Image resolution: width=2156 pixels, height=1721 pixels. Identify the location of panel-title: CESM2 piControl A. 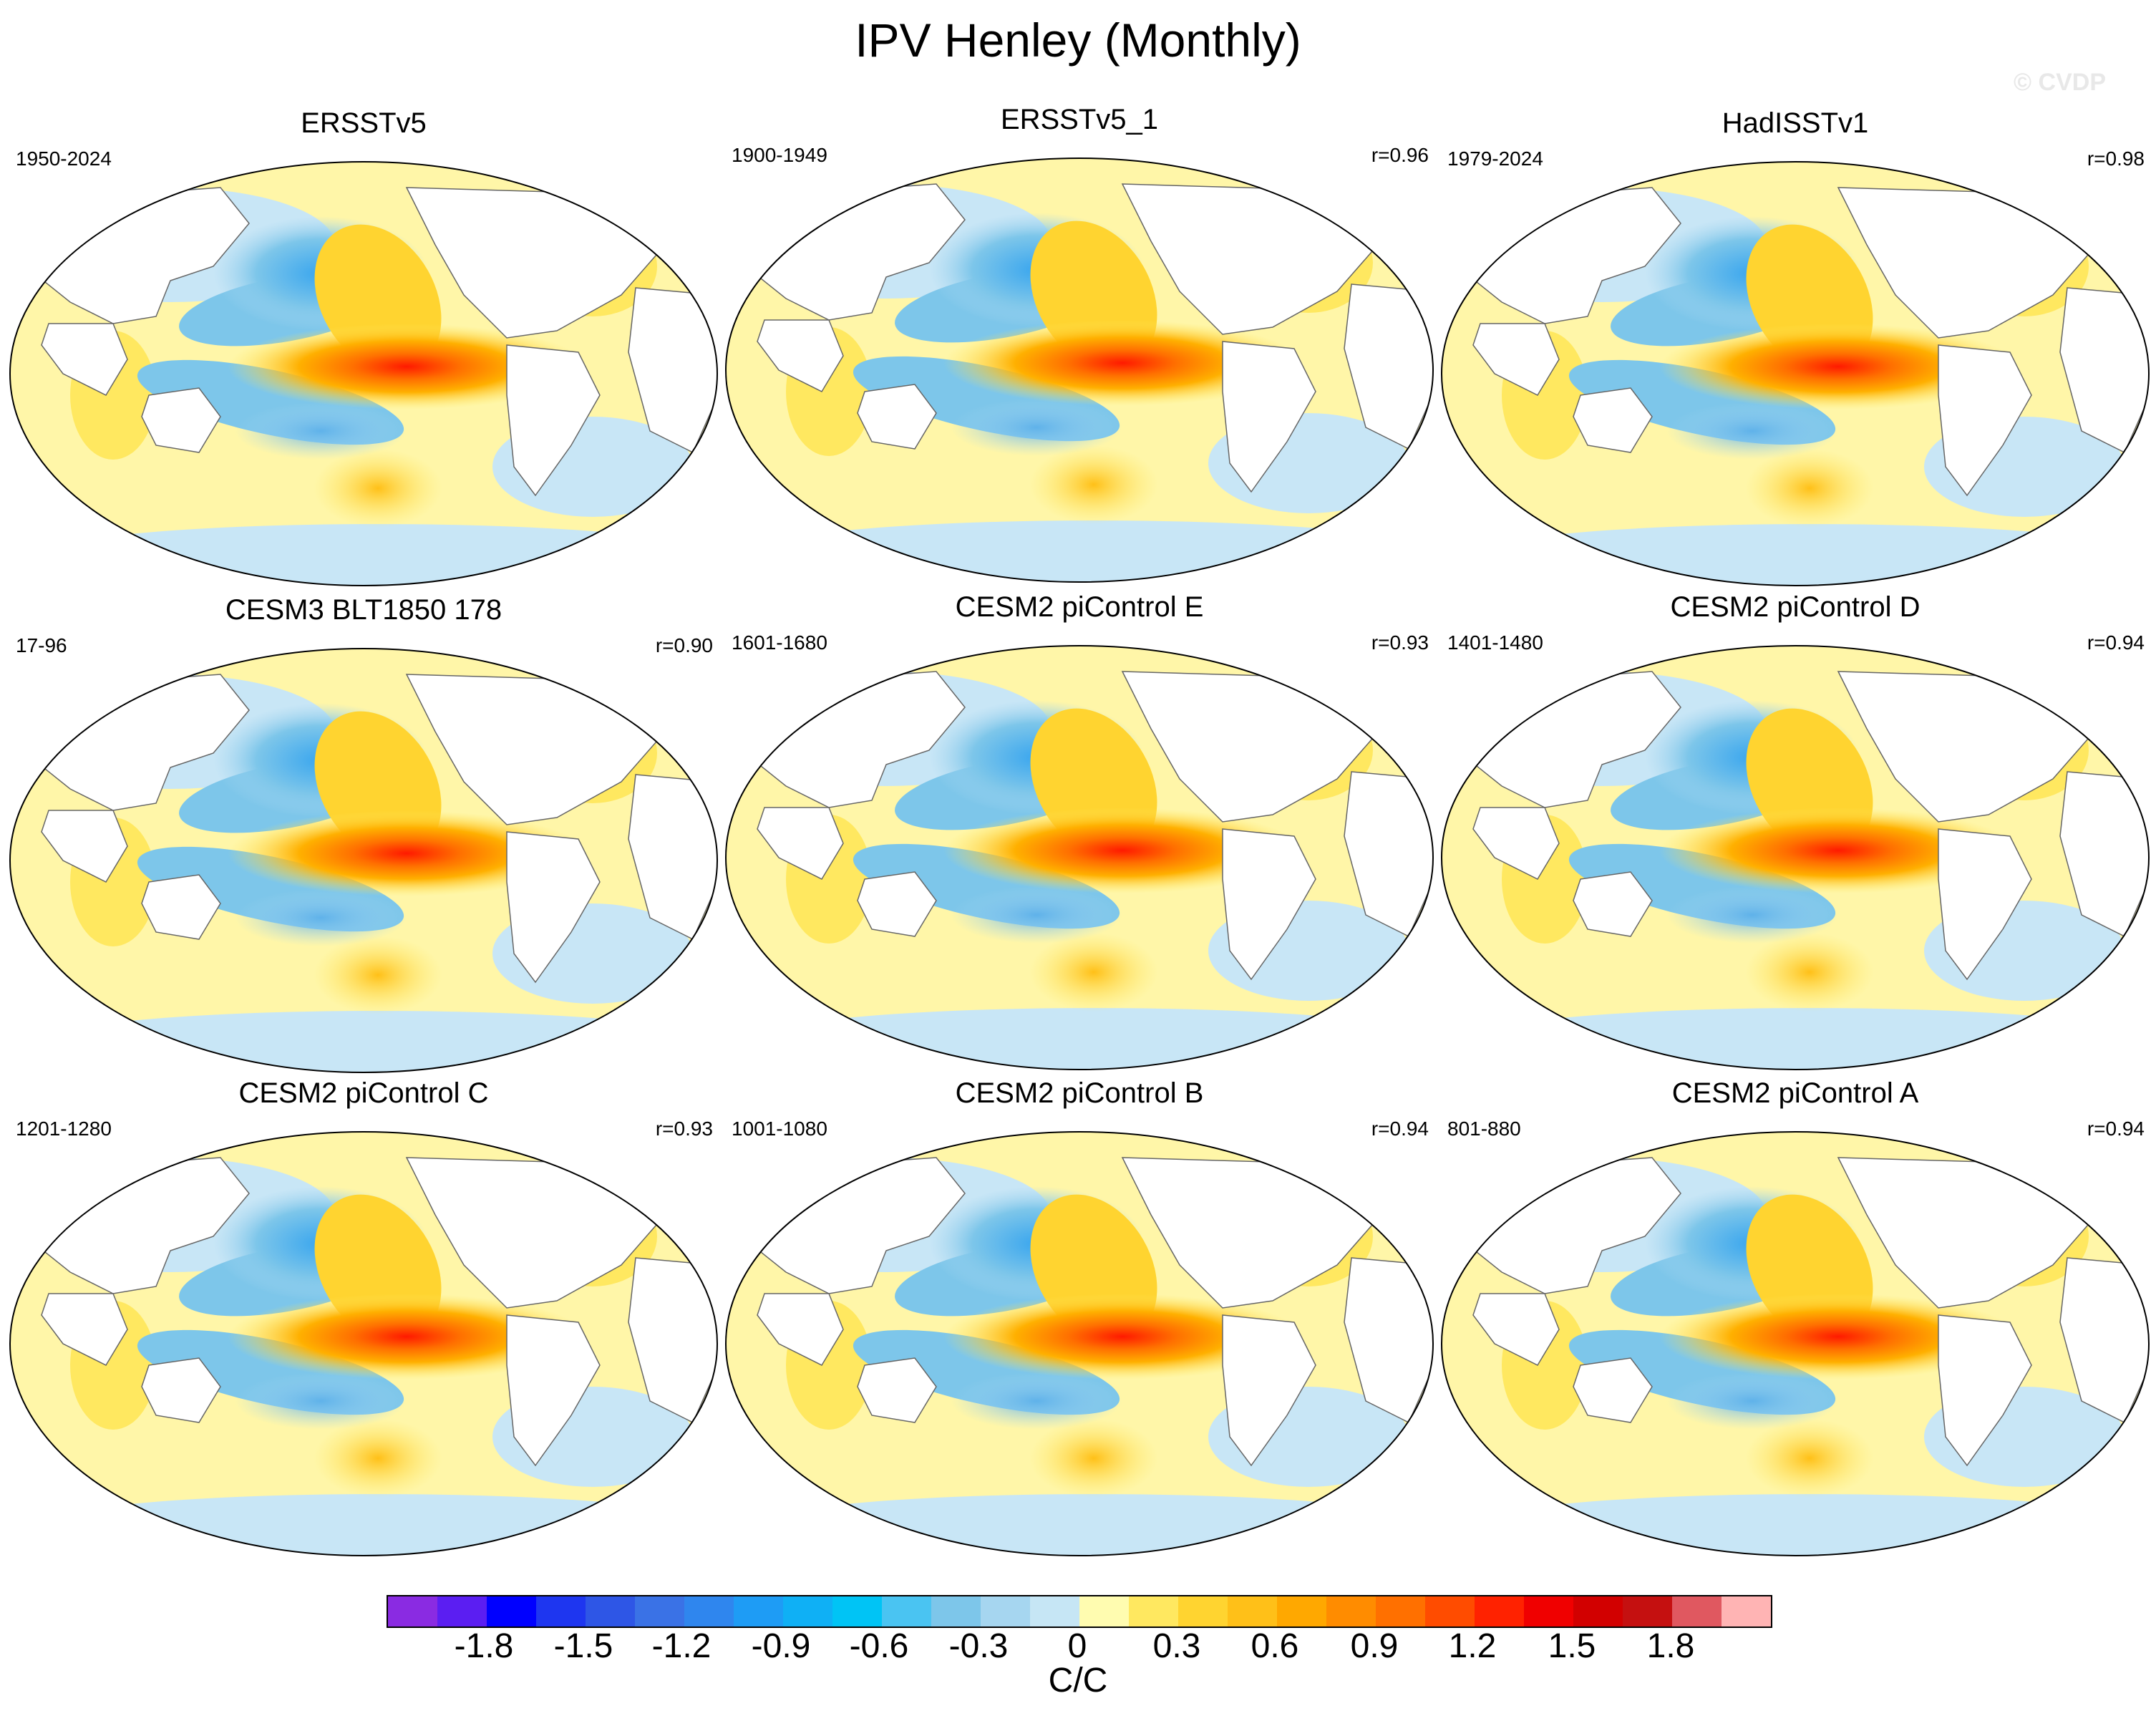
(1795, 1093).